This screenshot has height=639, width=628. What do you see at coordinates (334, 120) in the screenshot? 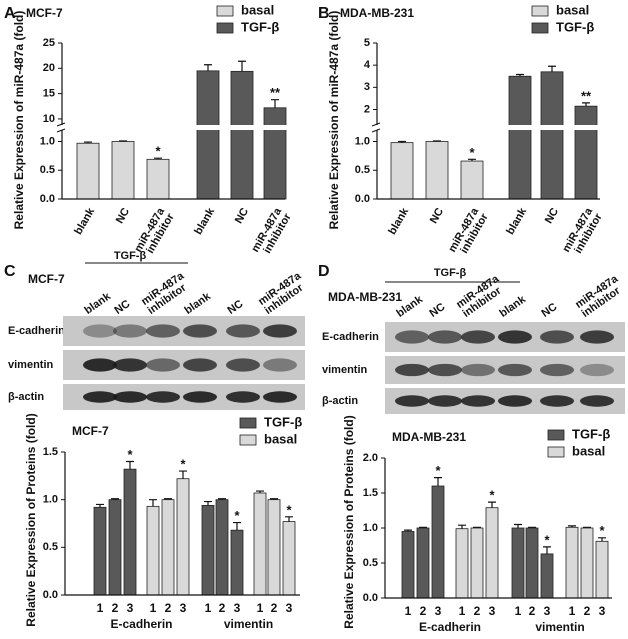
I see `y-axis-label: Relative Expression of miR-487a (fold)` at bounding box center [334, 120].